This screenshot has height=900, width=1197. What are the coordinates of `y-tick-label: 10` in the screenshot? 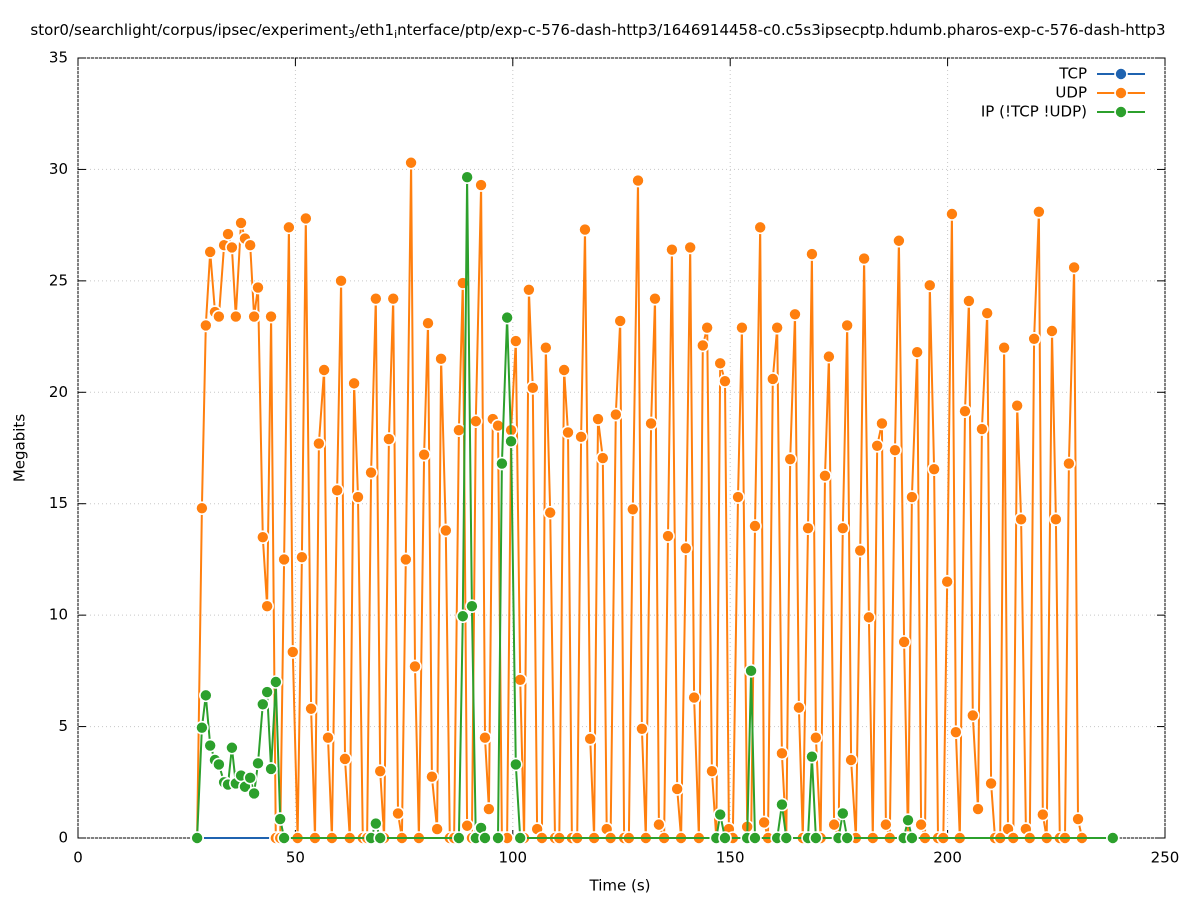 It's located at (58, 615).